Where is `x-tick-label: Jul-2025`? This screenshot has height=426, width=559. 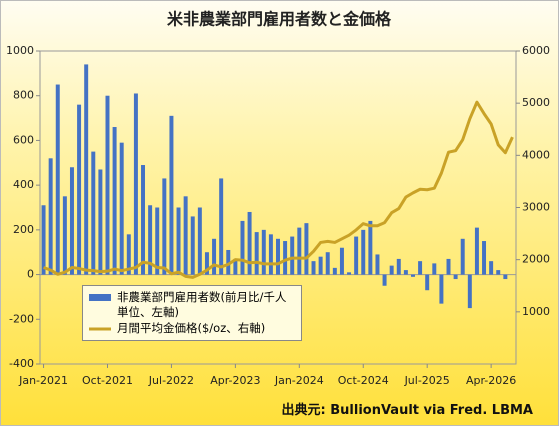
x-tick-label: Jul-2025 is located at coordinates (427, 380).